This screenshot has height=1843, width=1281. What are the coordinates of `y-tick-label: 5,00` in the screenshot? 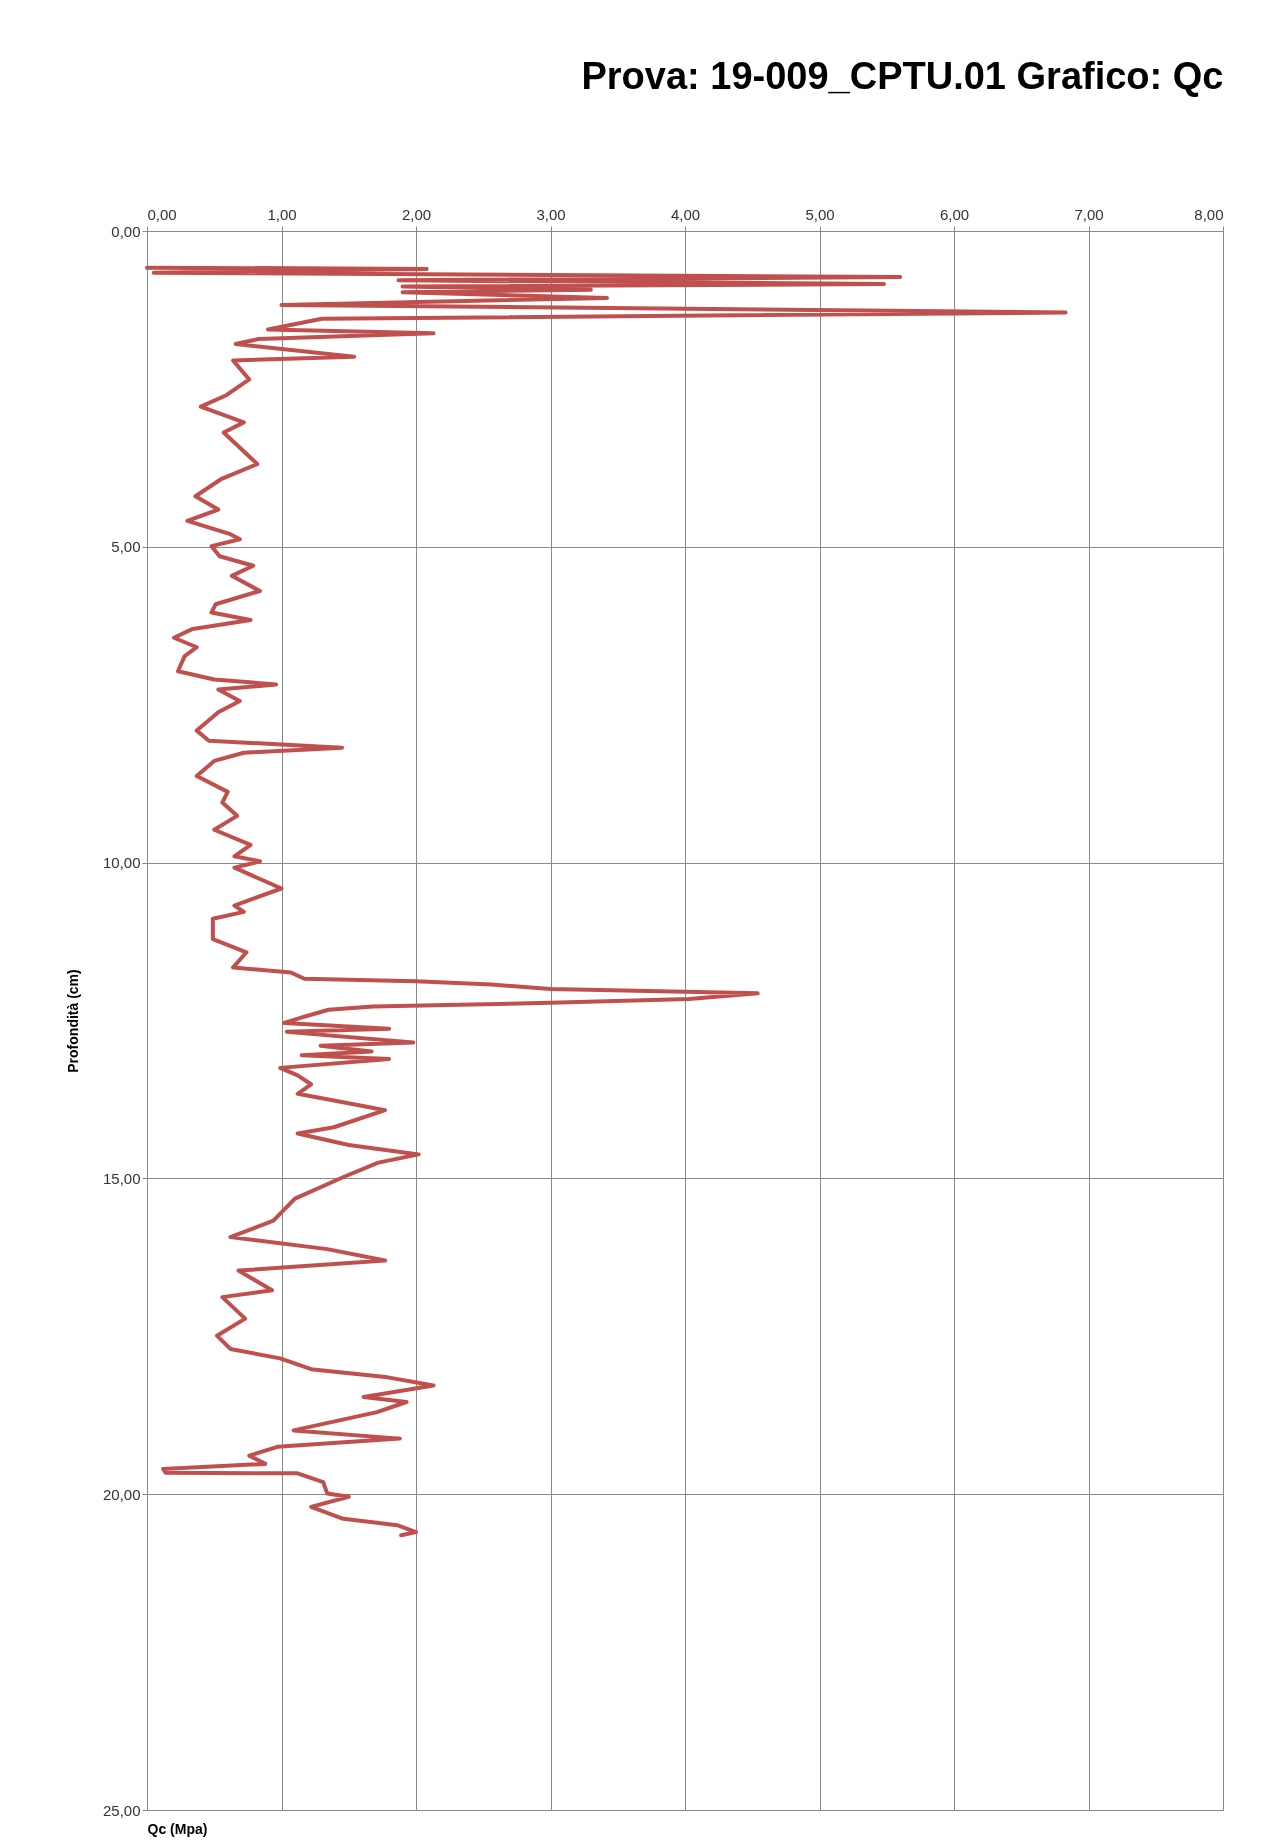 It's located at (126, 547).